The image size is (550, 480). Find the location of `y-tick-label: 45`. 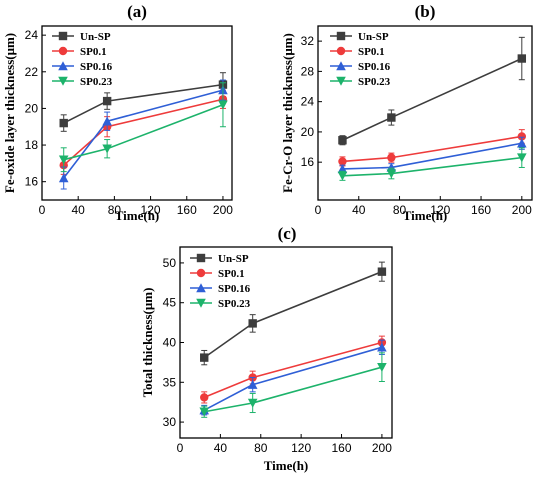

y-tick-label: 45 is located at coordinates (170, 303).